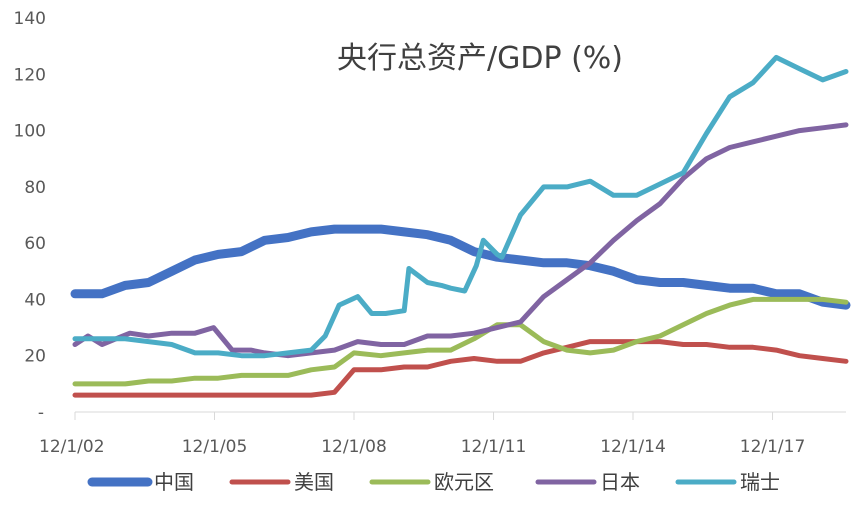 The width and height of the screenshot is (856, 524). What do you see at coordinates (35, 188) in the screenshot?
I see `y-tick-label: 80` at bounding box center [35, 188].